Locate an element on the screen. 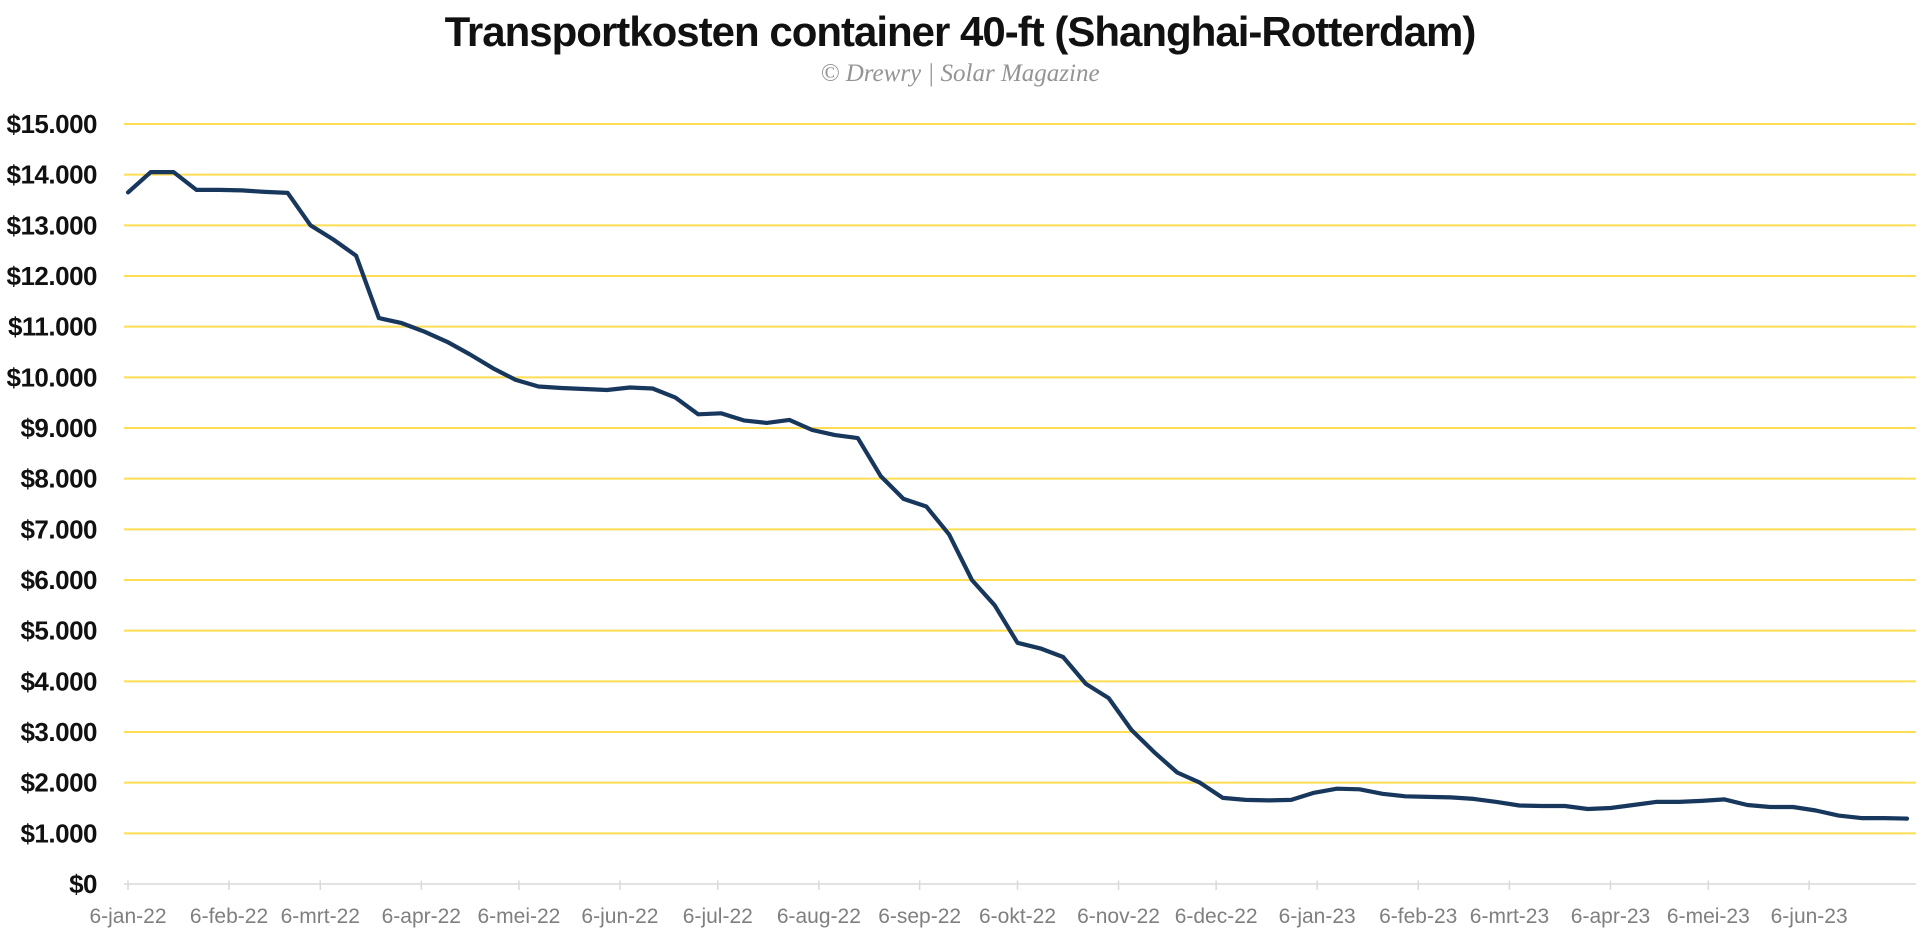  x-axis-label: 6-jul-22 is located at coordinates (718, 916).